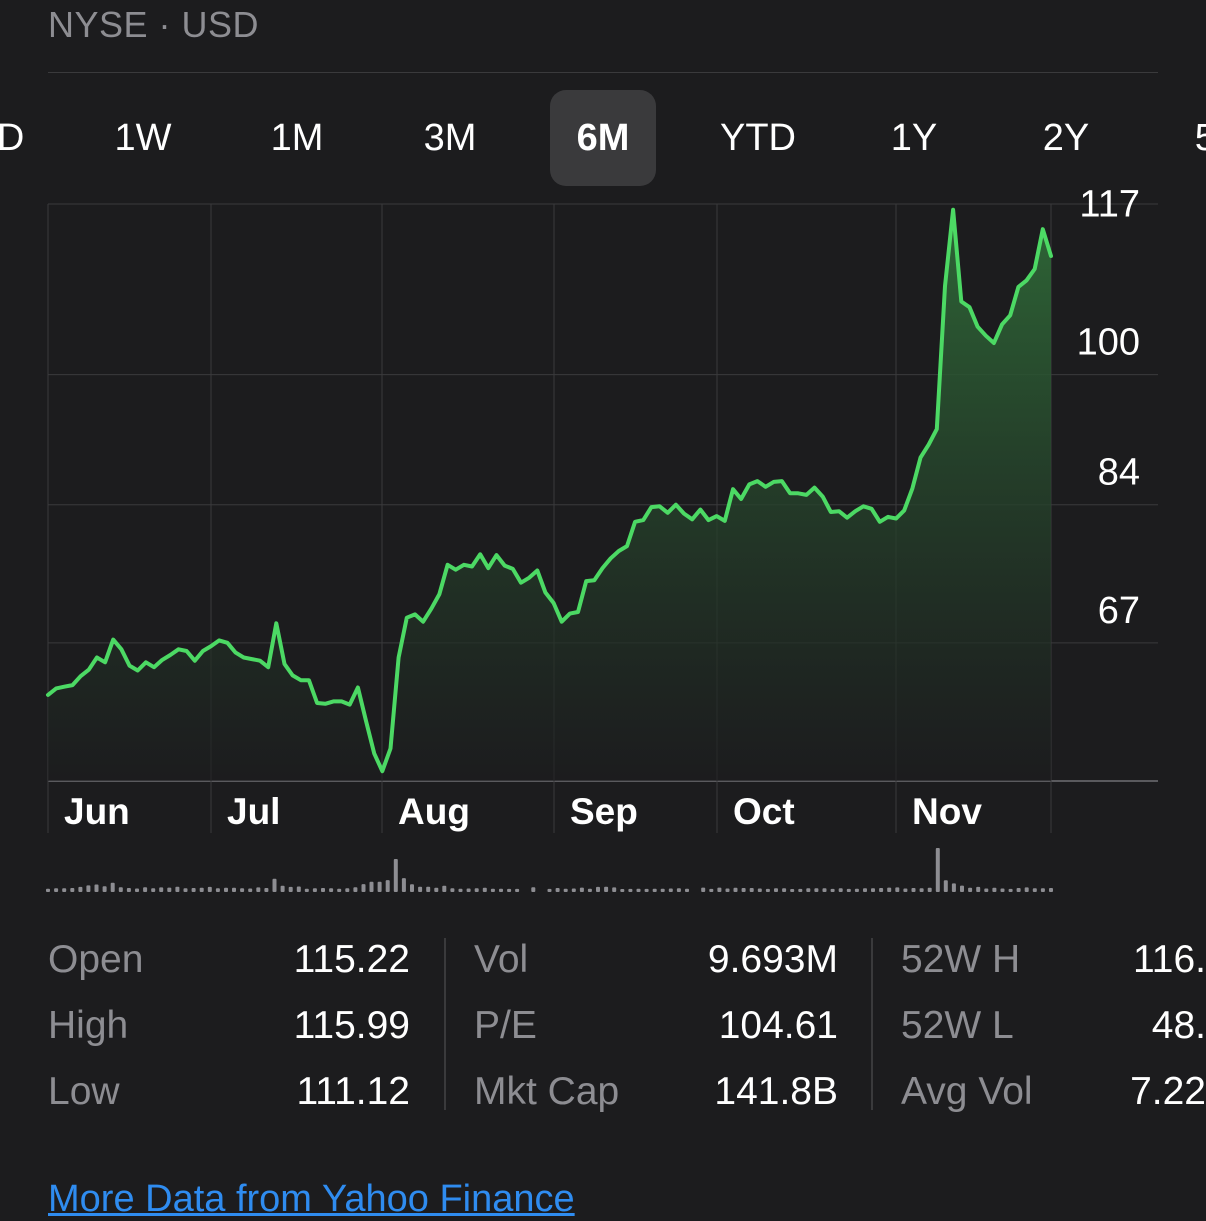 The height and width of the screenshot is (1221, 1206). Describe the element at coordinates (154, 24) in the screenshot. I see `exchange-currency-label: NYSE · USD` at that location.